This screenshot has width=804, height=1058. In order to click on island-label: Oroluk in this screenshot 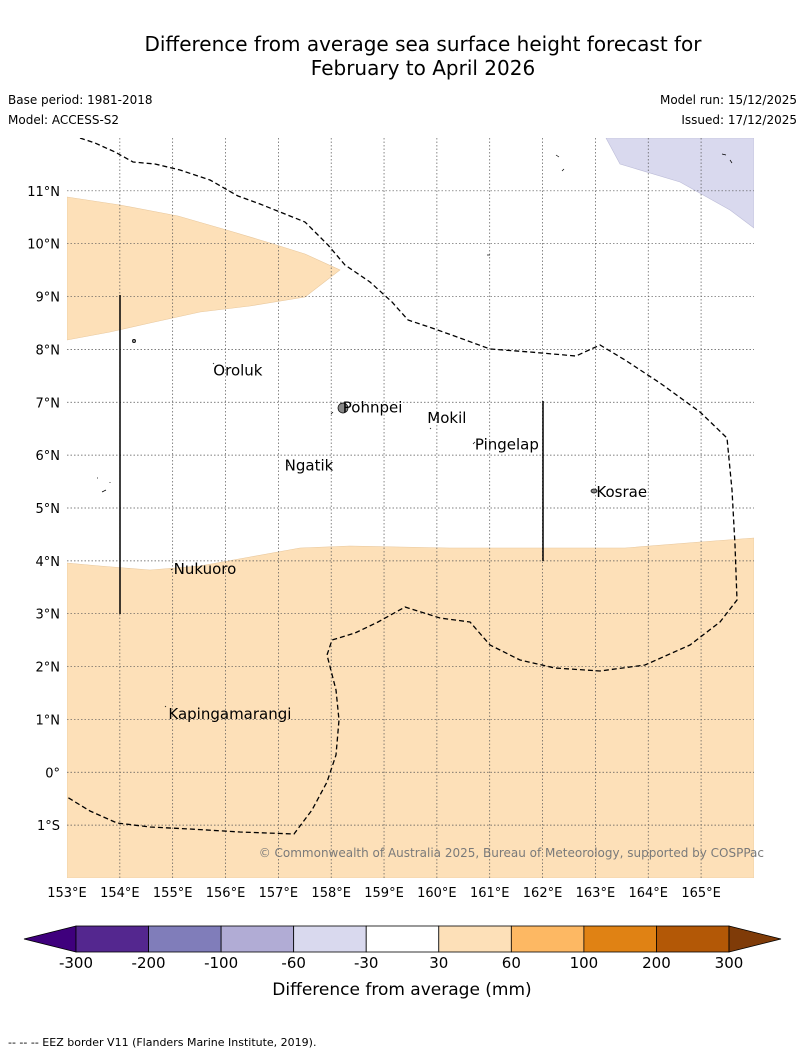, I will do `click(237, 371)`.